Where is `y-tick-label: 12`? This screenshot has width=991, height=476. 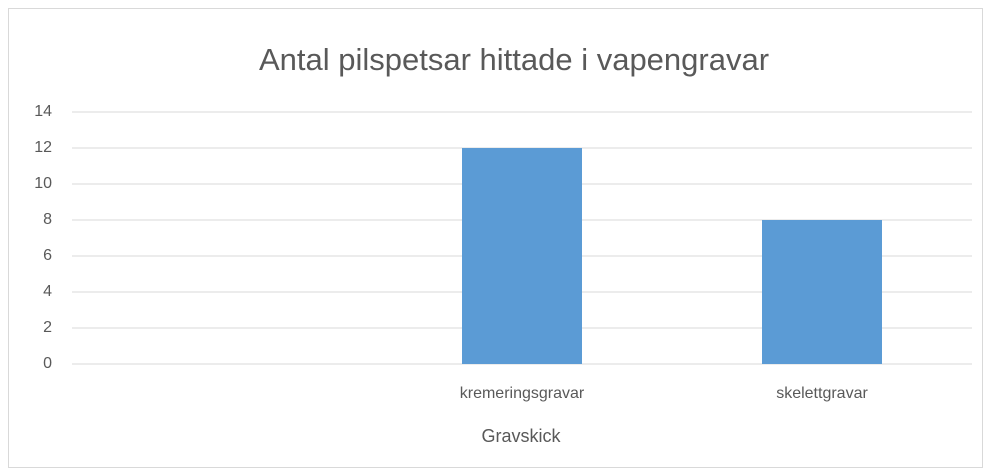
y-tick-label: 12 is located at coordinates (43, 147).